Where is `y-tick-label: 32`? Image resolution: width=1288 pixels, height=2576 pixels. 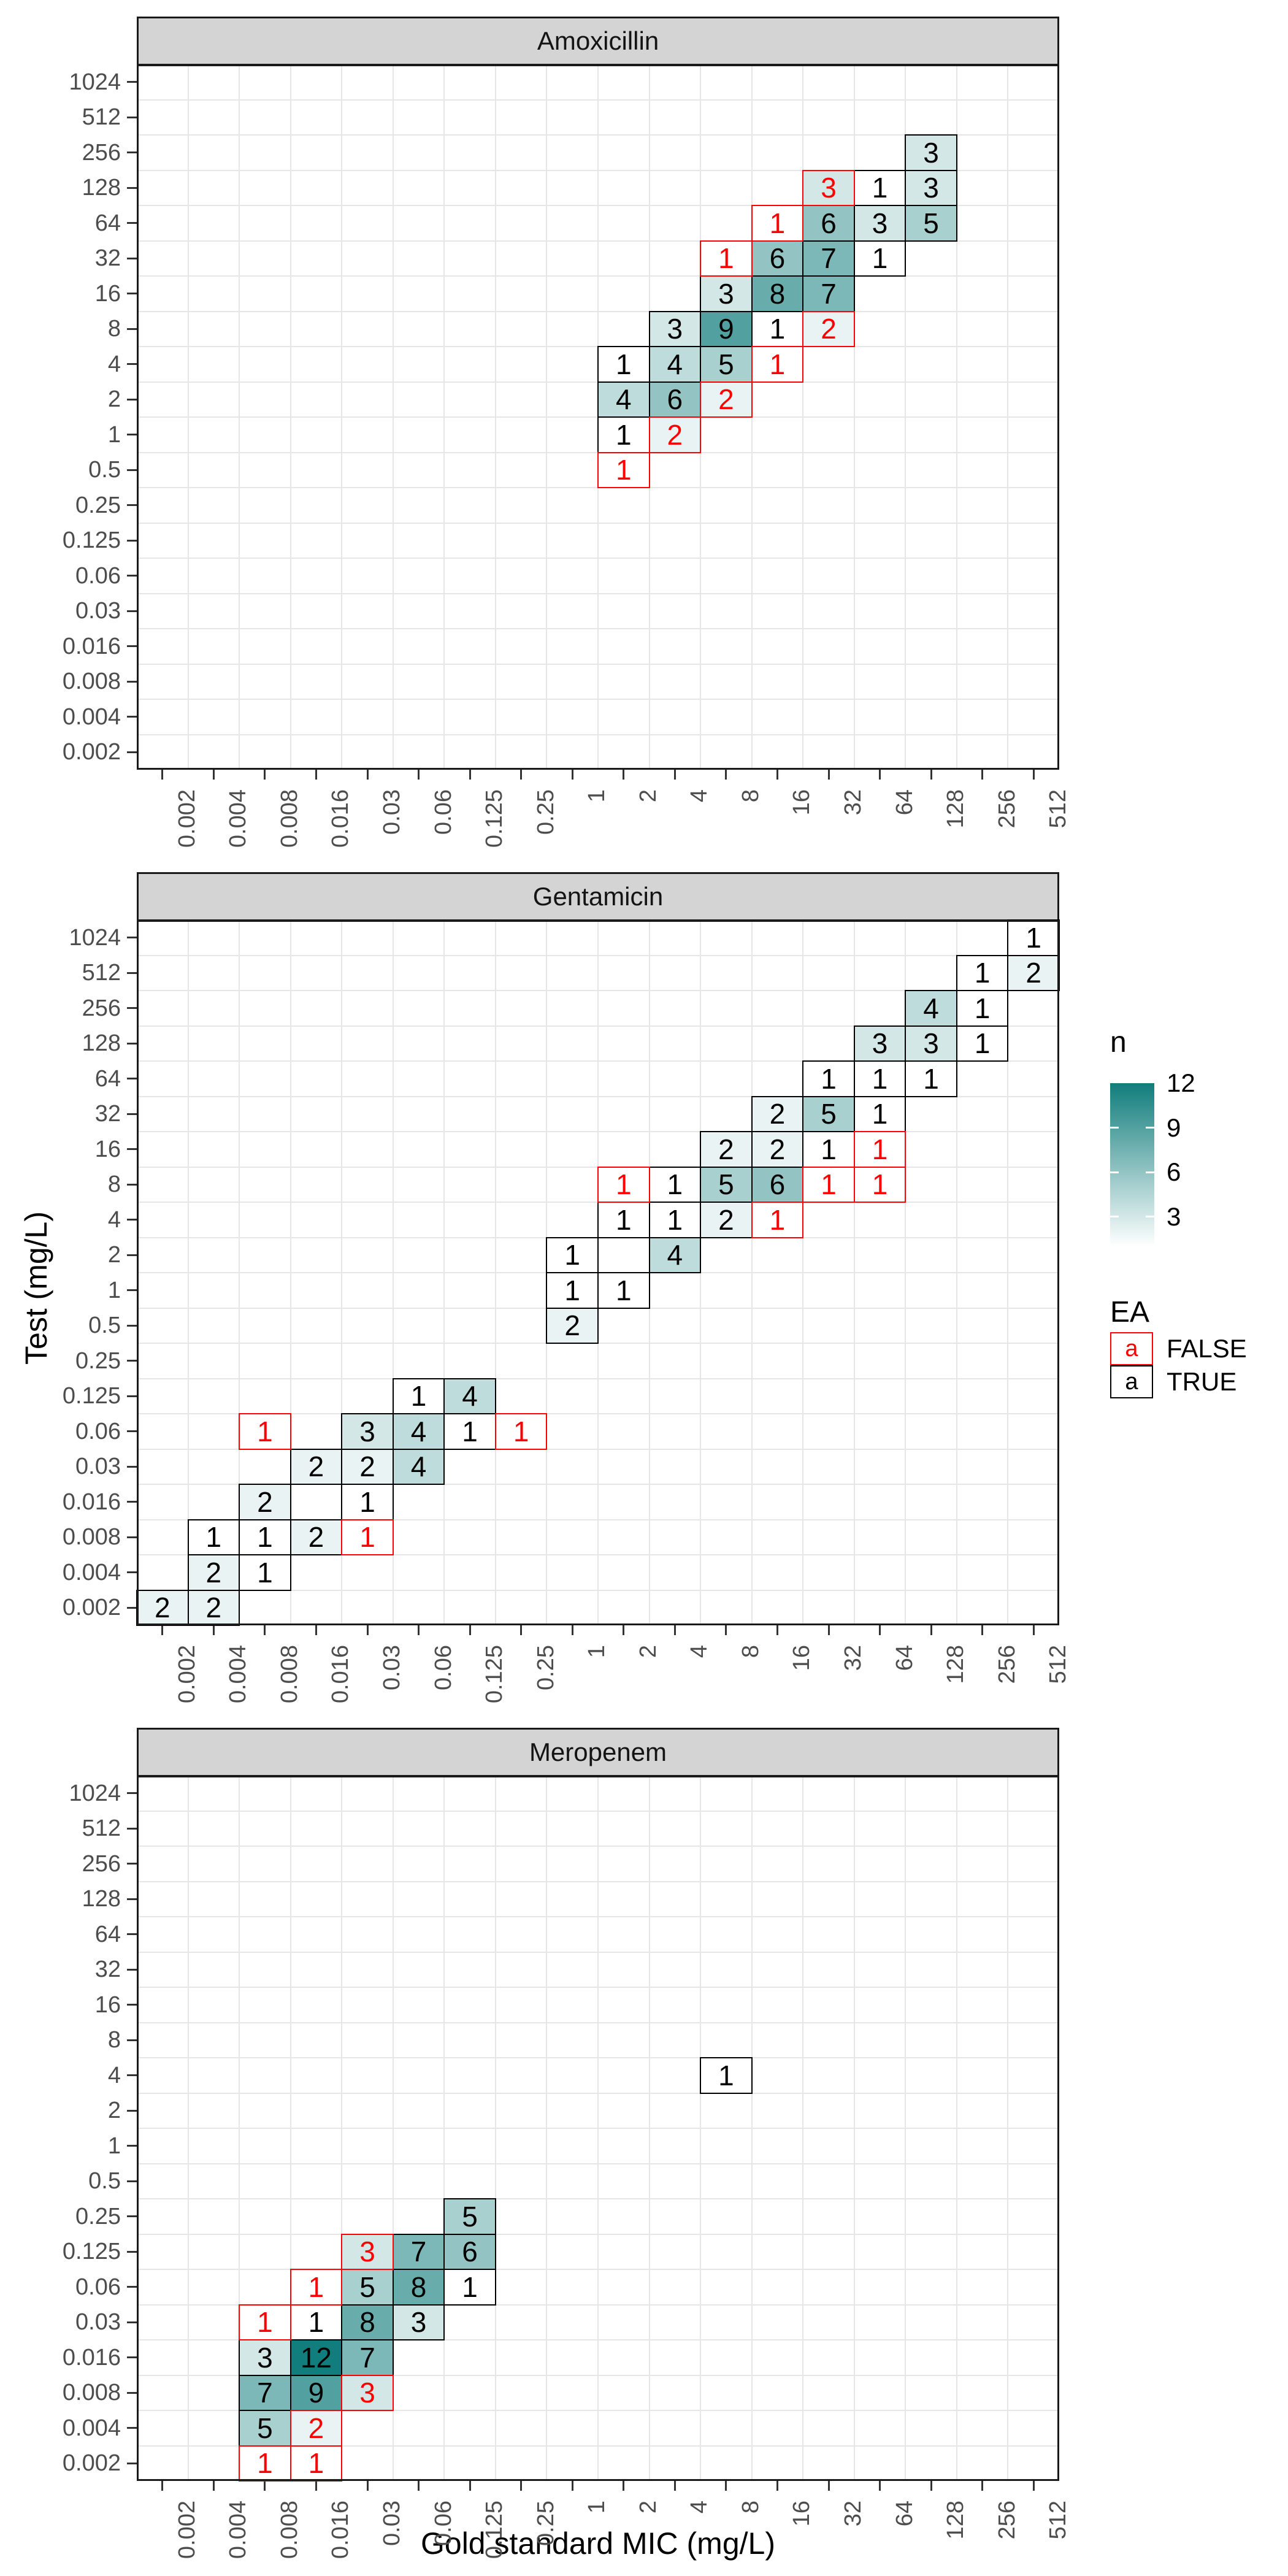
y-tick-label: 32 is located at coordinates (107, 258).